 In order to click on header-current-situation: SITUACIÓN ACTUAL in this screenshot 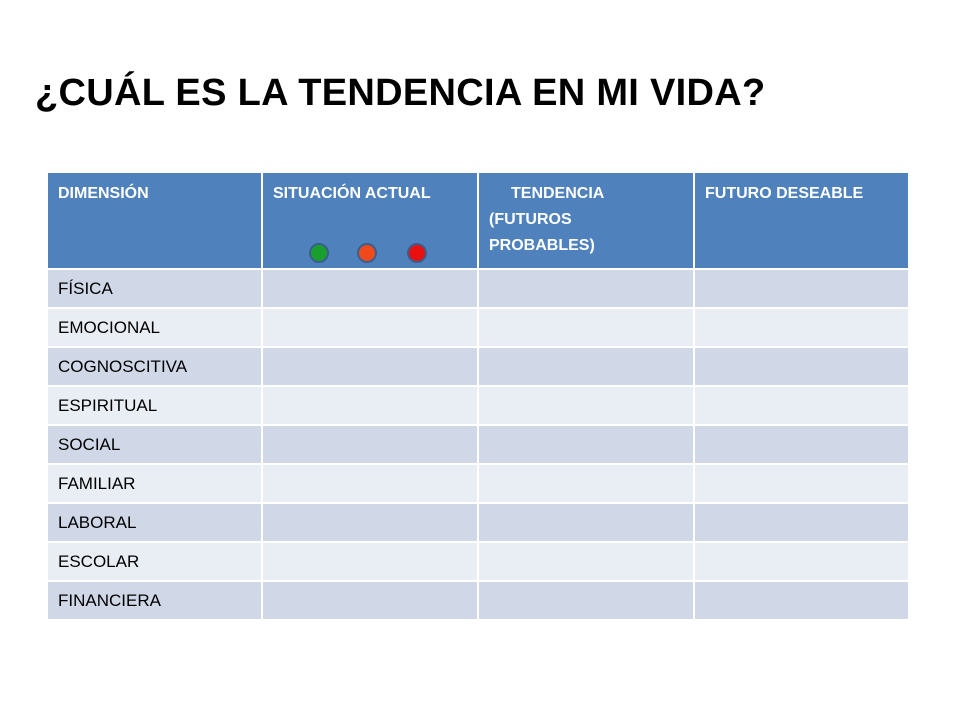, I will do `click(370, 220)`.